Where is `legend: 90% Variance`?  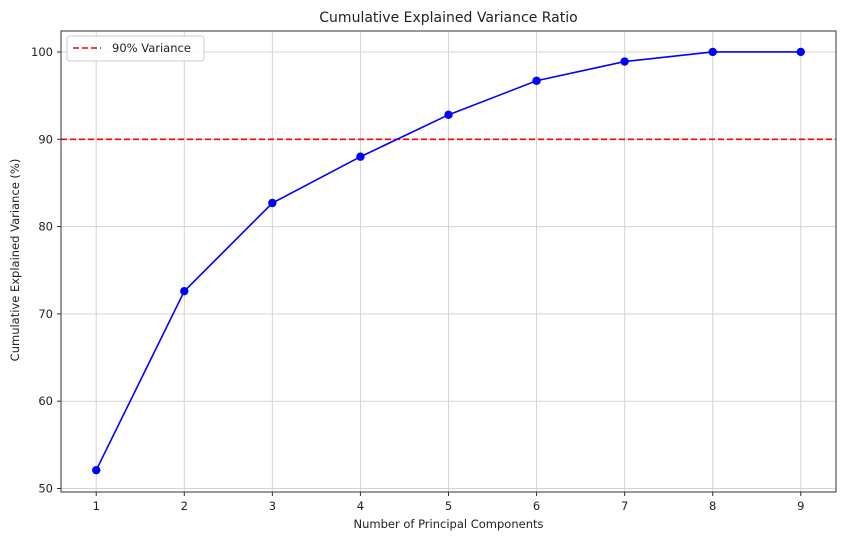
legend: 90% Variance is located at coordinates (135, 48).